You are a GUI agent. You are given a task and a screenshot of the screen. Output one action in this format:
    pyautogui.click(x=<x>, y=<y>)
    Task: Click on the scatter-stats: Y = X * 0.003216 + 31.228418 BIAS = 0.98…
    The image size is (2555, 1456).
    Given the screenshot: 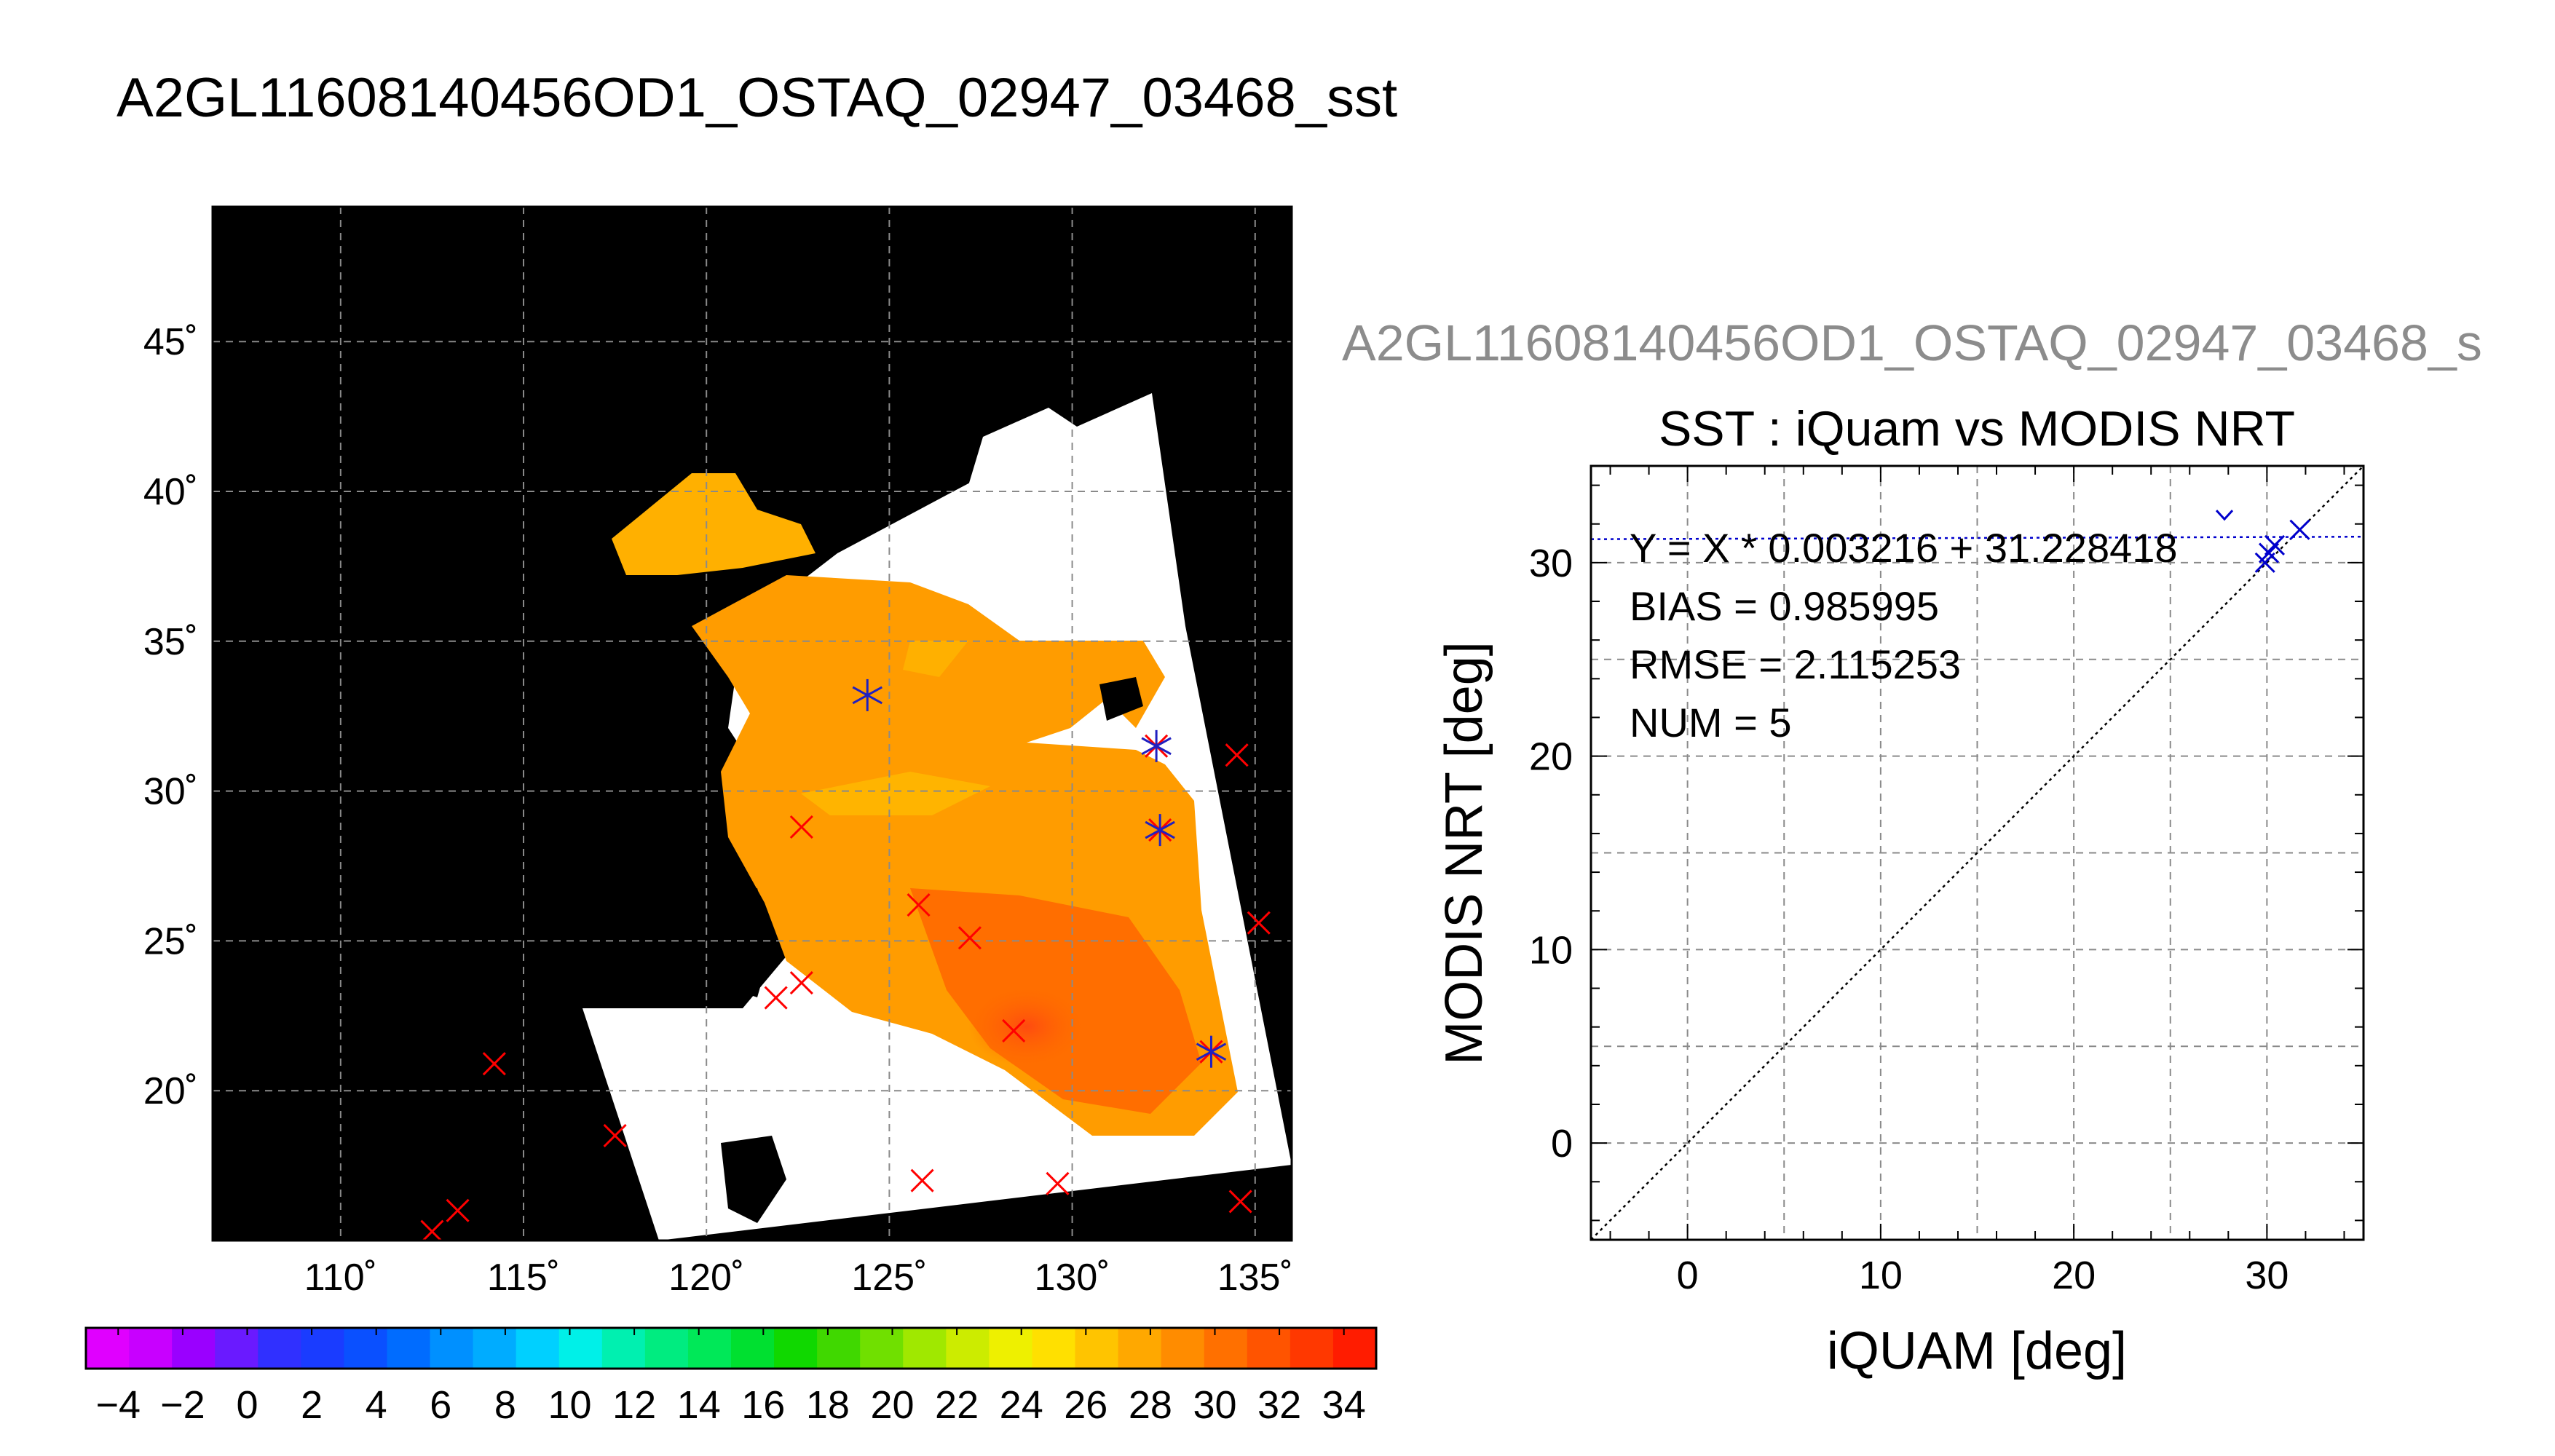 What is the action you would take?
    pyautogui.click(x=1904, y=635)
    